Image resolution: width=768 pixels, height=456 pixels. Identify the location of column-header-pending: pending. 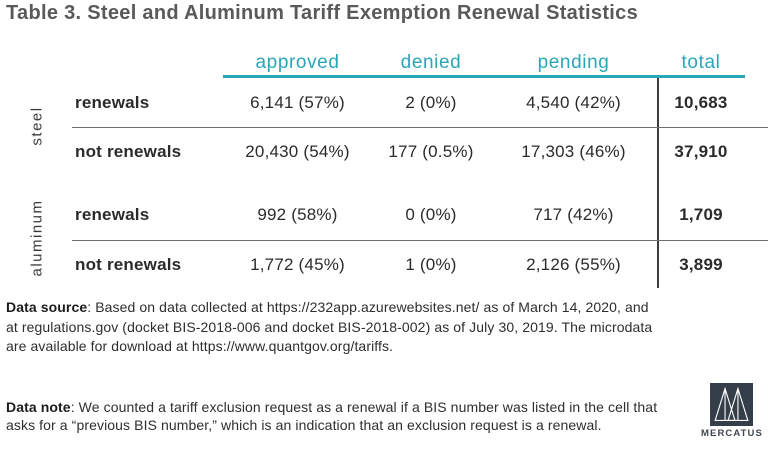
(573, 62).